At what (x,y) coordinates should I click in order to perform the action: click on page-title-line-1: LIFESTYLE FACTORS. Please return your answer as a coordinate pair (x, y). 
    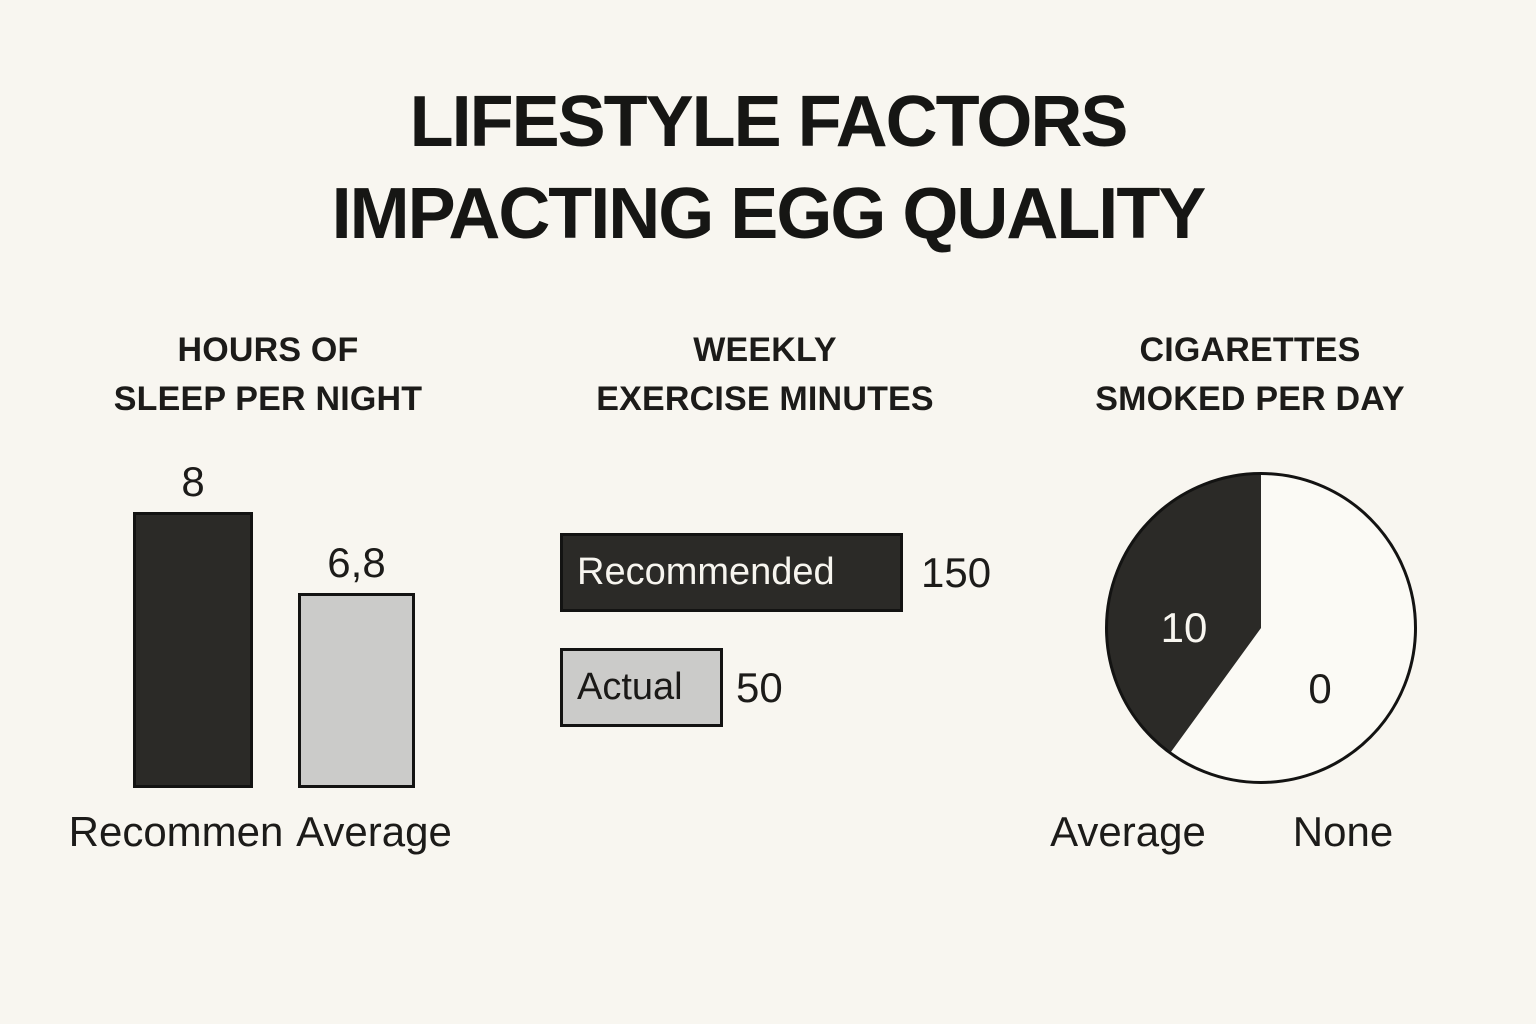
    Looking at the image, I should click on (769, 122).